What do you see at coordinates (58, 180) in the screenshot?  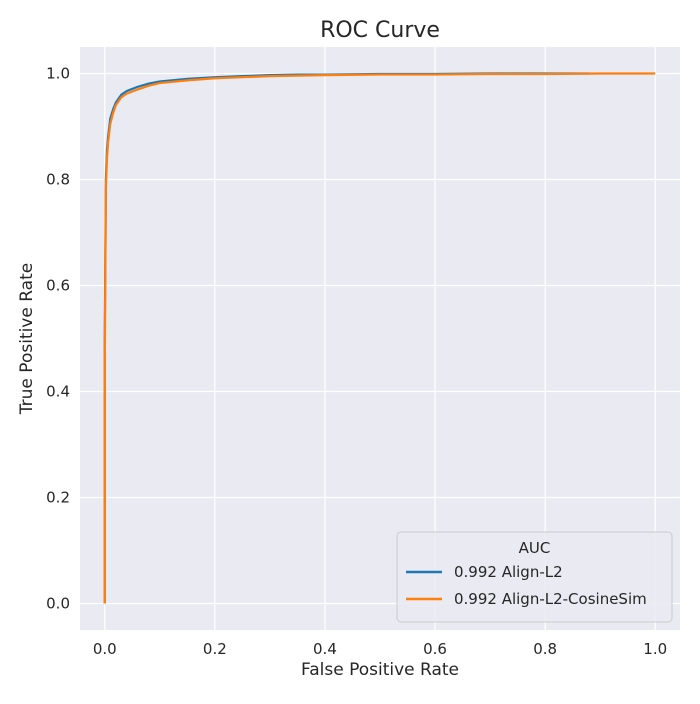 I see `y-tick-label: 0.8` at bounding box center [58, 180].